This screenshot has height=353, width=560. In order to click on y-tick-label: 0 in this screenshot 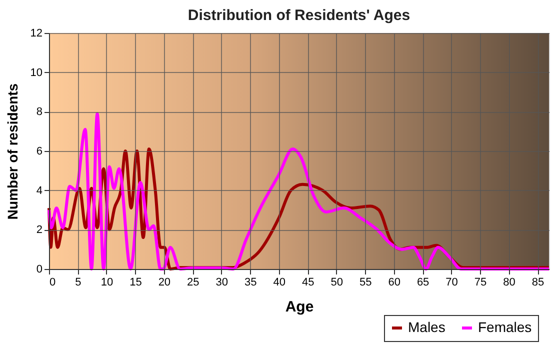, I will do `click(39, 270)`.